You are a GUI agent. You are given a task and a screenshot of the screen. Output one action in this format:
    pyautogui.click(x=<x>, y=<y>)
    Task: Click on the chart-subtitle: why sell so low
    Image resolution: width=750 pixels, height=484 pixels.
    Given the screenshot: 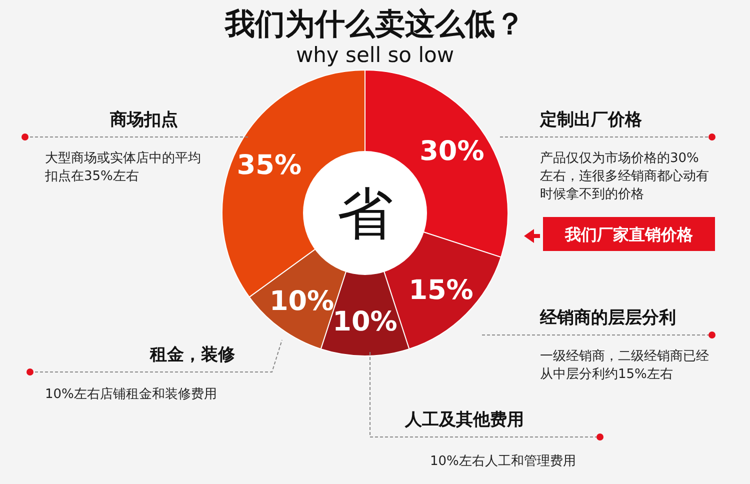 What is the action you would take?
    pyautogui.click(x=375, y=55)
    